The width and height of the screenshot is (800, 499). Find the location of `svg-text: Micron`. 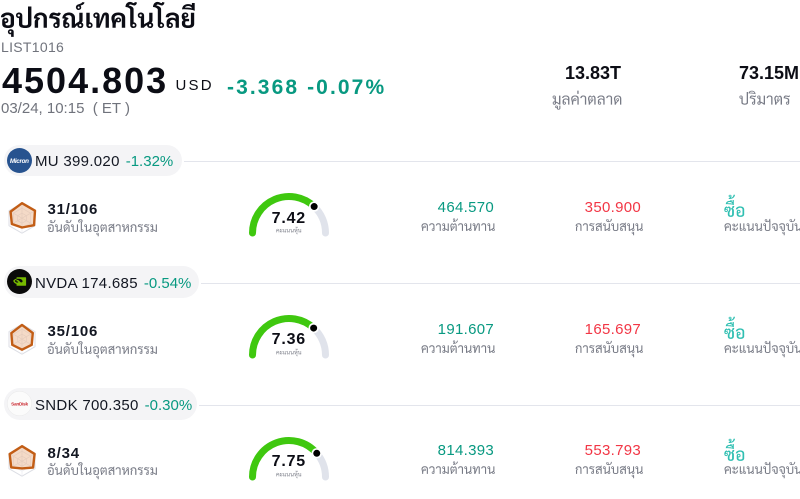

svg-text: Micron is located at coordinates (19, 160).